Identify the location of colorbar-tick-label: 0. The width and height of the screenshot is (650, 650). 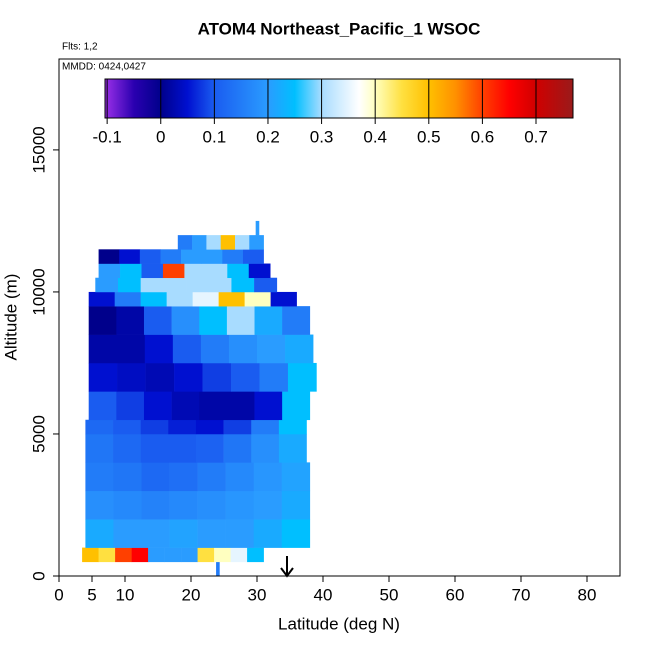
(160, 136).